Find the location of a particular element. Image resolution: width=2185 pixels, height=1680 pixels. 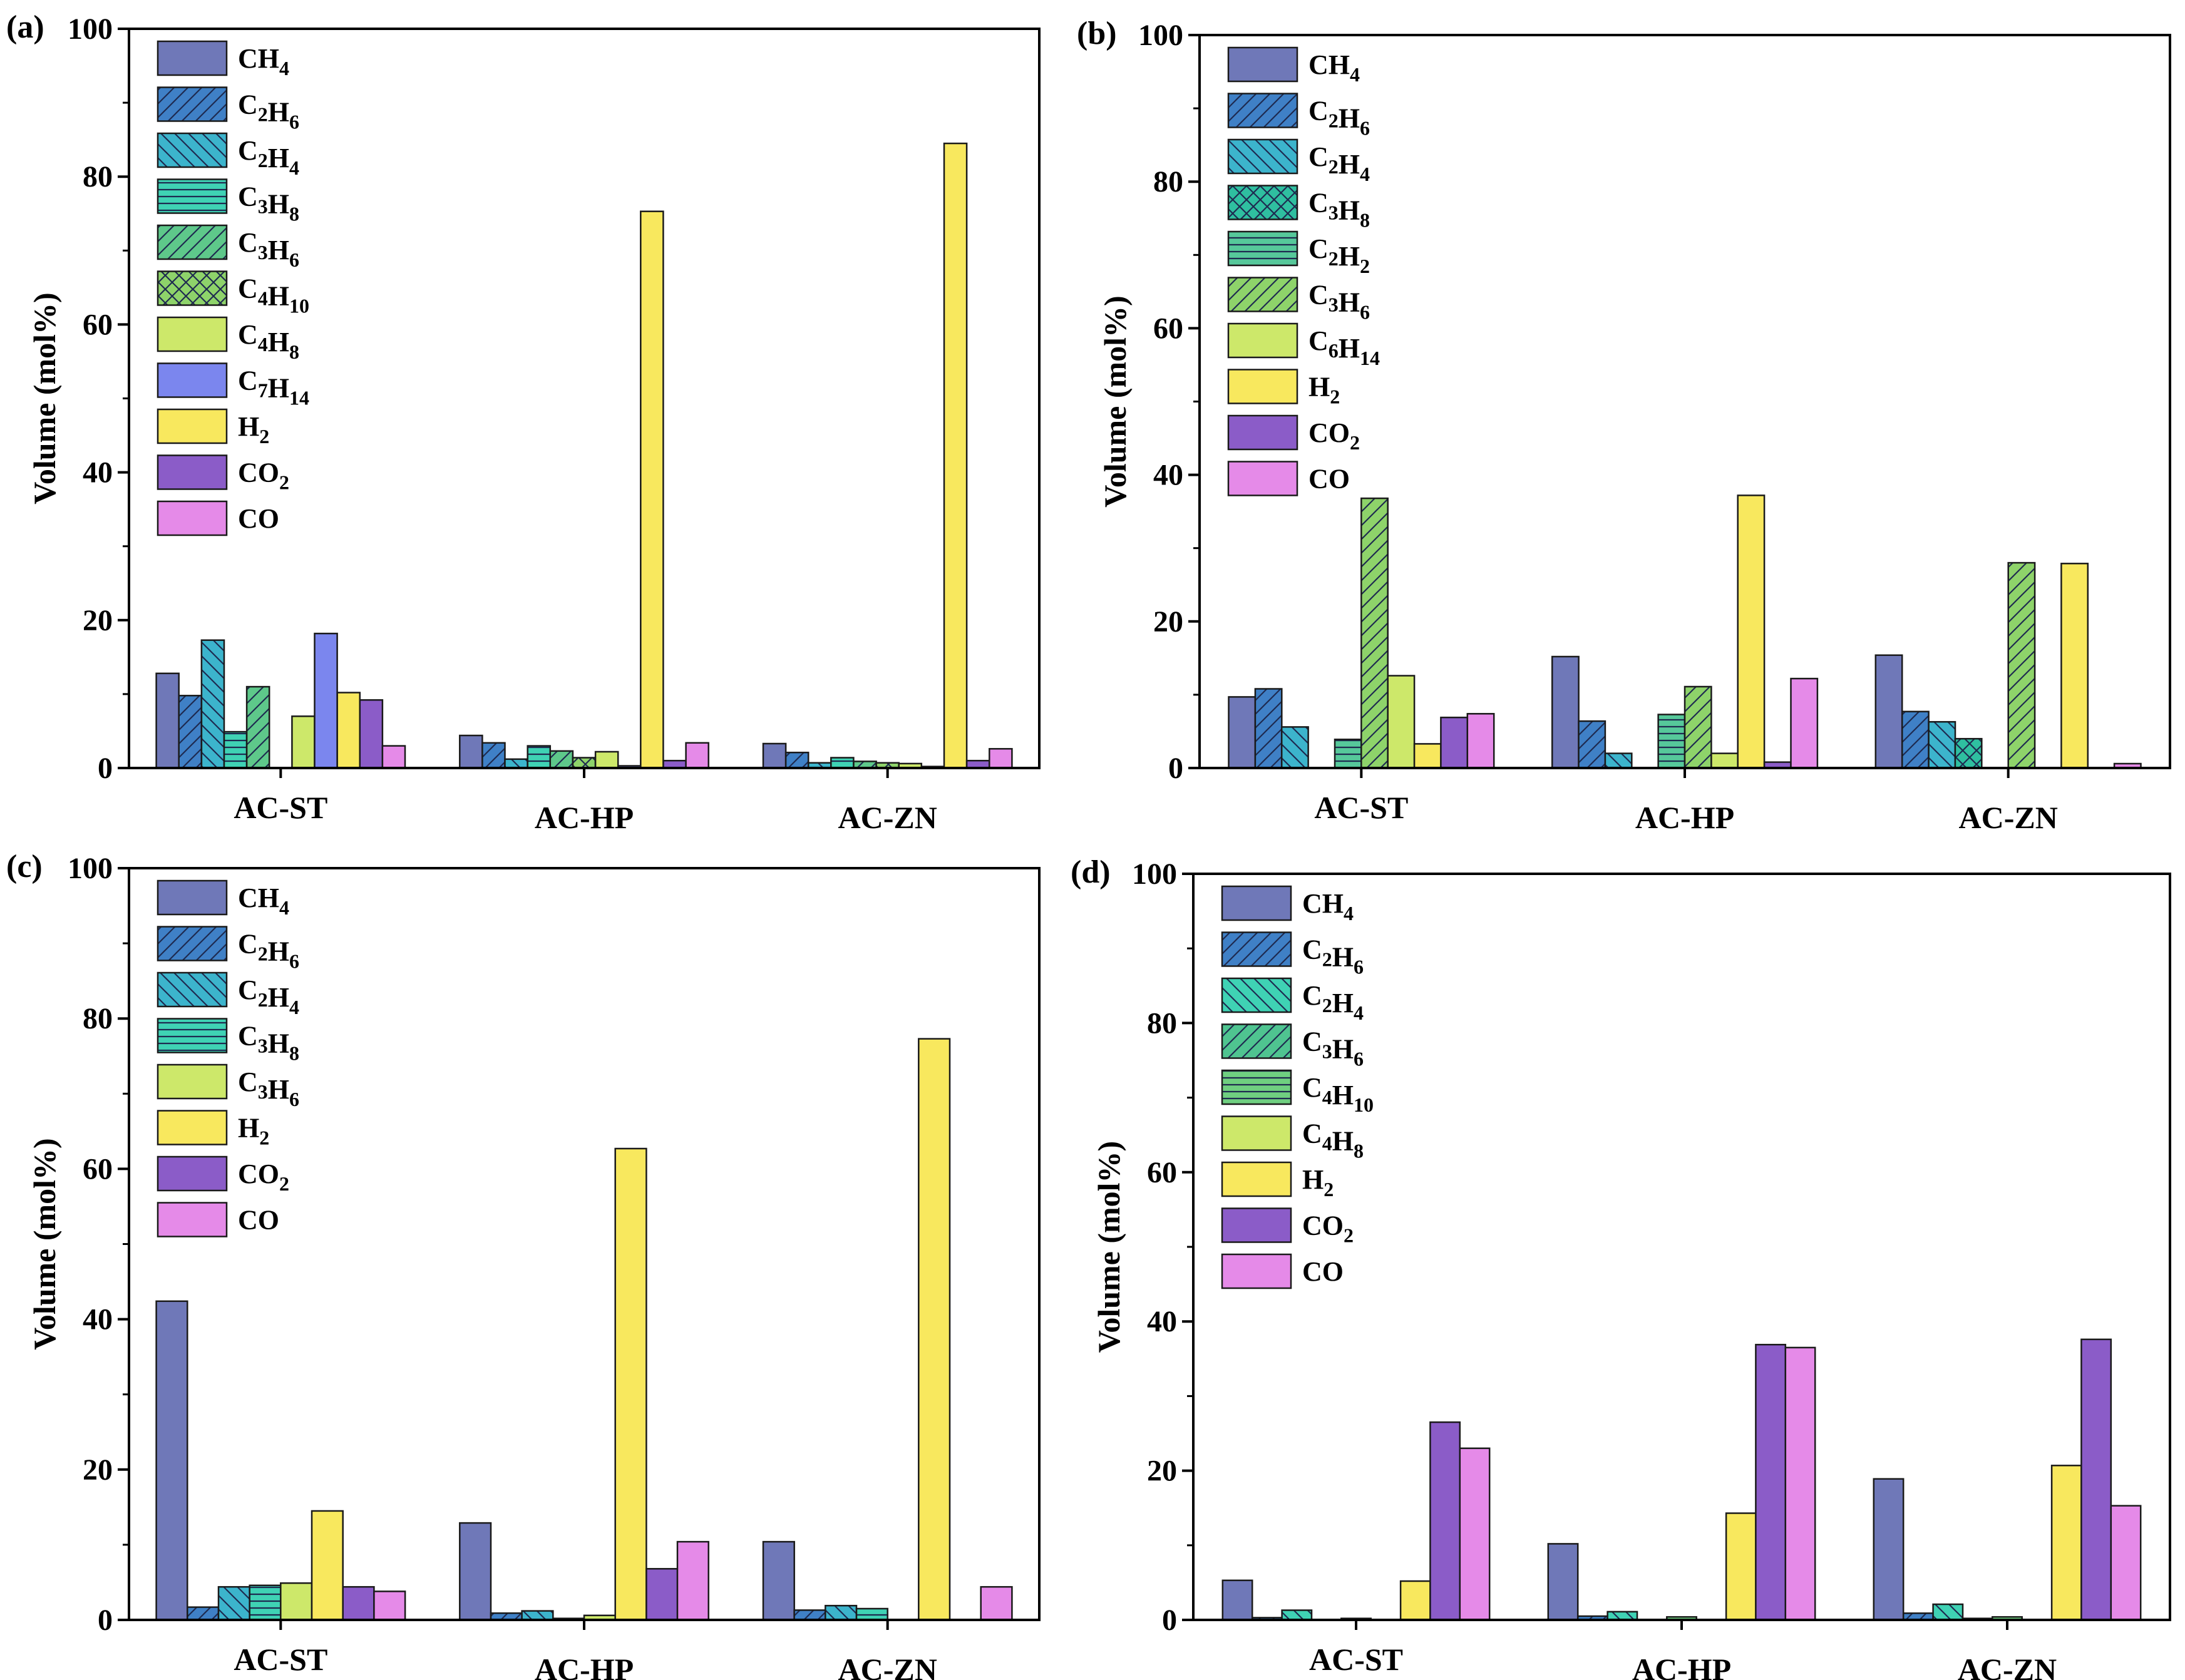

x-category-label: AC-ZN is located at coordinates (887, 817).